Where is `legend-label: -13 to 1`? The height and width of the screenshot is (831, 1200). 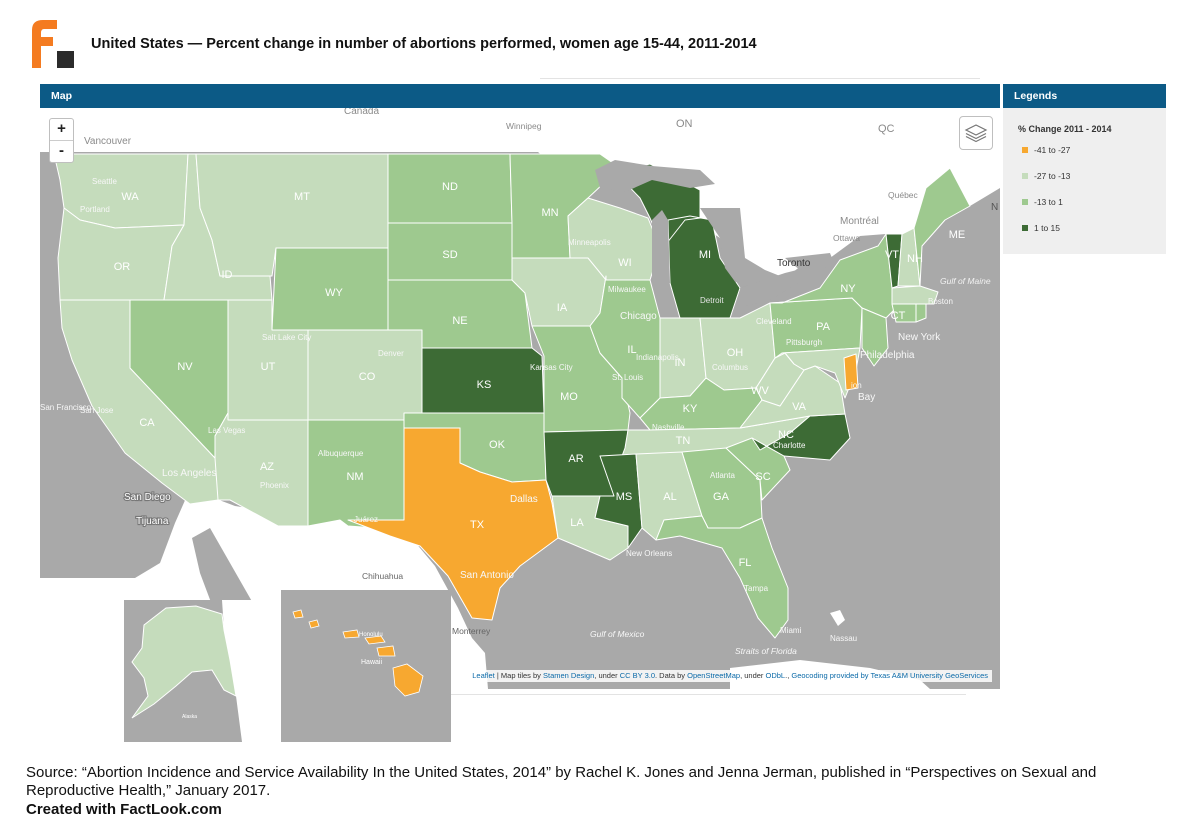
legend-label: -13 to 1 is located at coordinates (1048, 202).